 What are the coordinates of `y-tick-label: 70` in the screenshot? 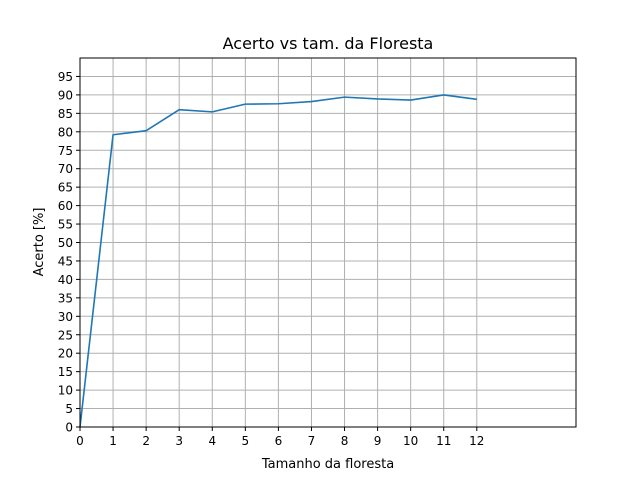 It's located at (65, 169).